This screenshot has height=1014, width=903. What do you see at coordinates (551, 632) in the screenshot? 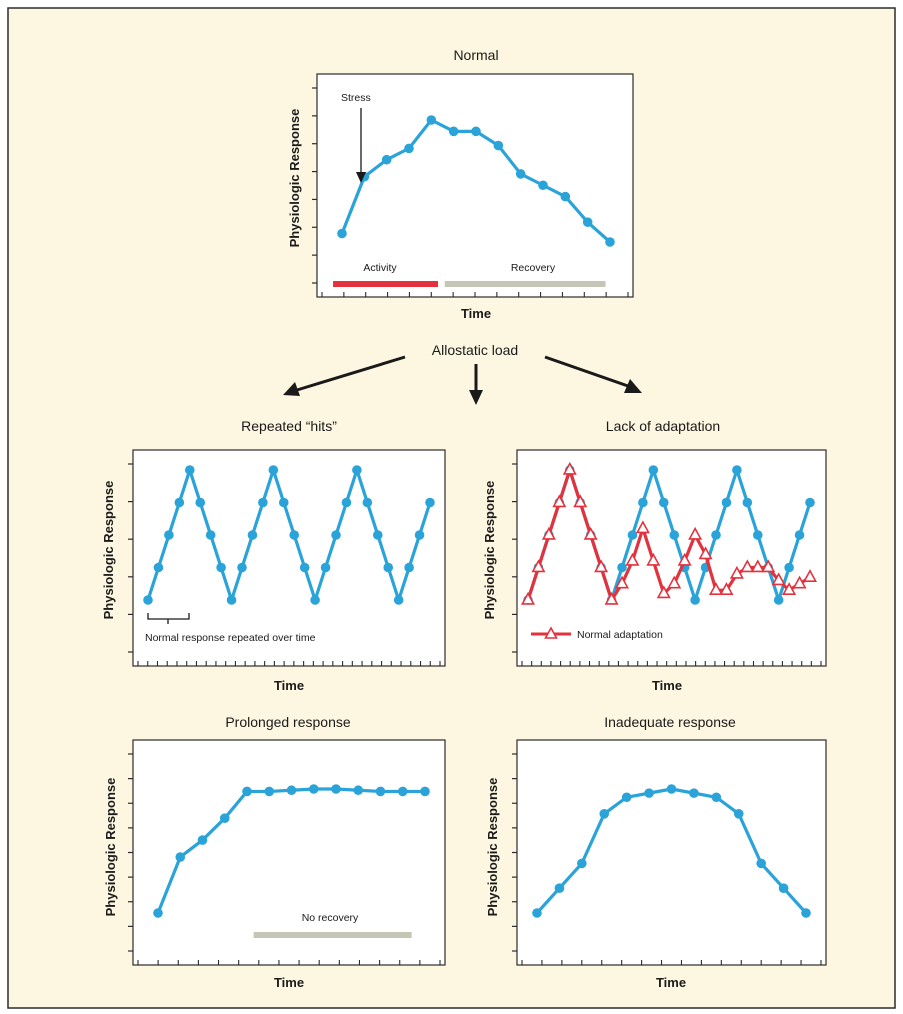
I see `legend-triangle-marker` at bounding box center [551, 632].